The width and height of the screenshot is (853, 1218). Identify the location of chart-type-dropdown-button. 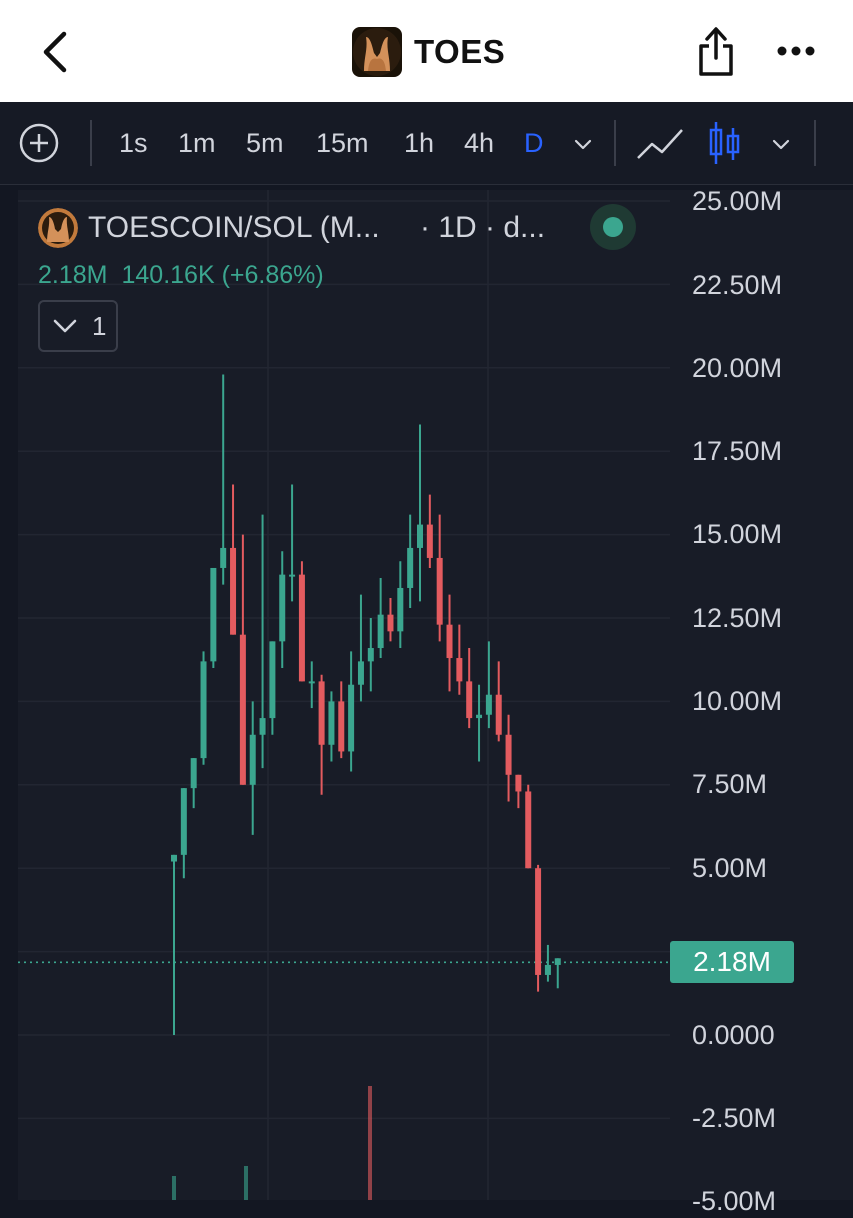
(781, 143).